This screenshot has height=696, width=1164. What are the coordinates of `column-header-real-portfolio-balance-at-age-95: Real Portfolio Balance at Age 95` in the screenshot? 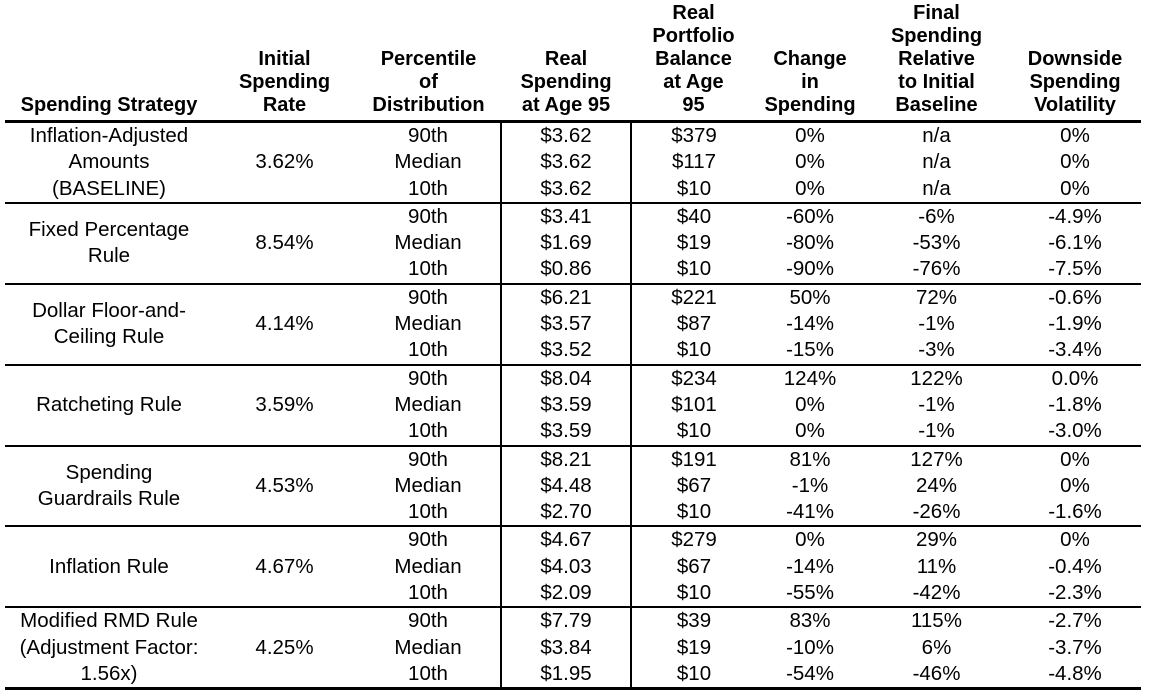 It's located at (693, 62).